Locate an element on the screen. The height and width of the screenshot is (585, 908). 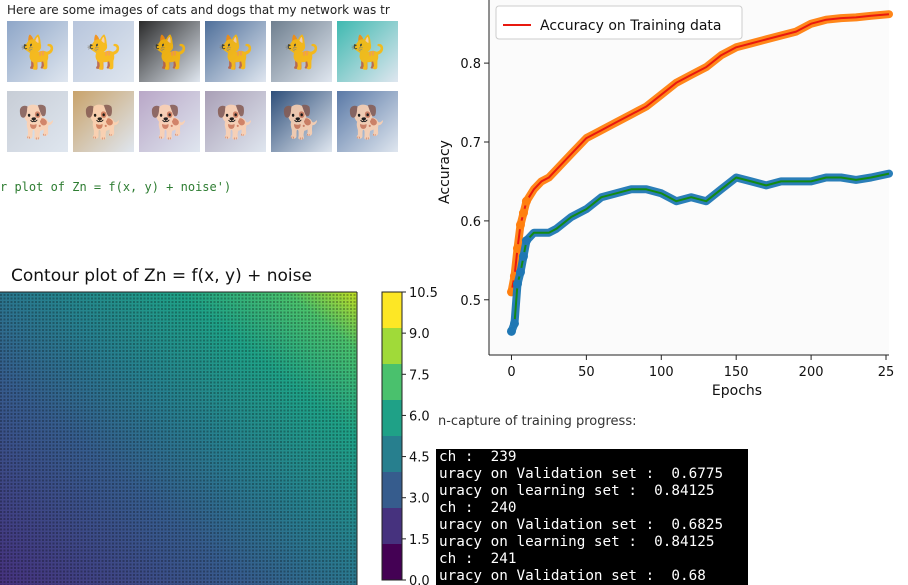
y-axis-label: Accuracy is located at coordinates (445, 172).